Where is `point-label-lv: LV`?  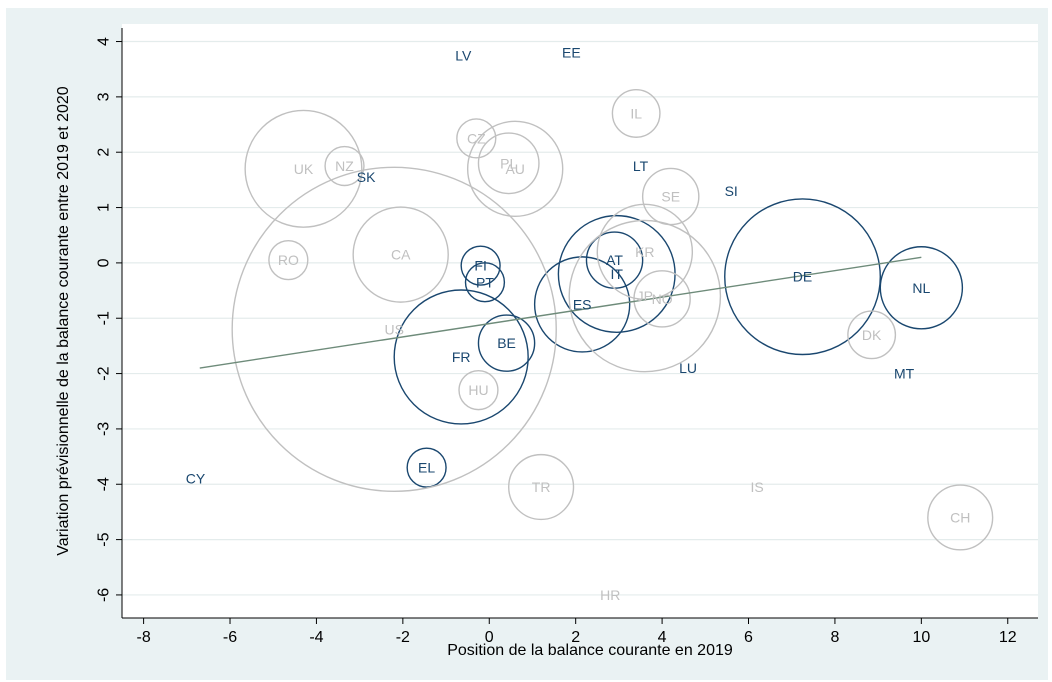 point-label-lv: LV is located at coordinates (463, 55).